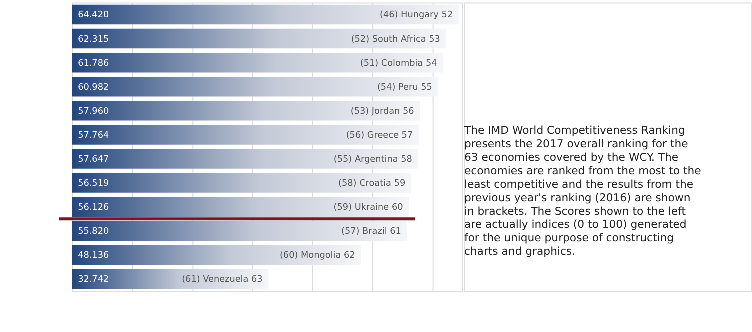 This screenshot has height=332, width=752. Describe the element at coordinates (583, 191) in the screenshot. I see `text: The IMD World Competitiveness Ranking presents the 2017 overall ranking for the 63 economies covered by the WCY. The economies are ranked from the most to the least competitive and the results from the previous year's ranking (2016) are shown in brackets. The Scores shown to the left are actually indices (0 to 100) generated for the unique purpose of constructing charts and graphics.` at that location.